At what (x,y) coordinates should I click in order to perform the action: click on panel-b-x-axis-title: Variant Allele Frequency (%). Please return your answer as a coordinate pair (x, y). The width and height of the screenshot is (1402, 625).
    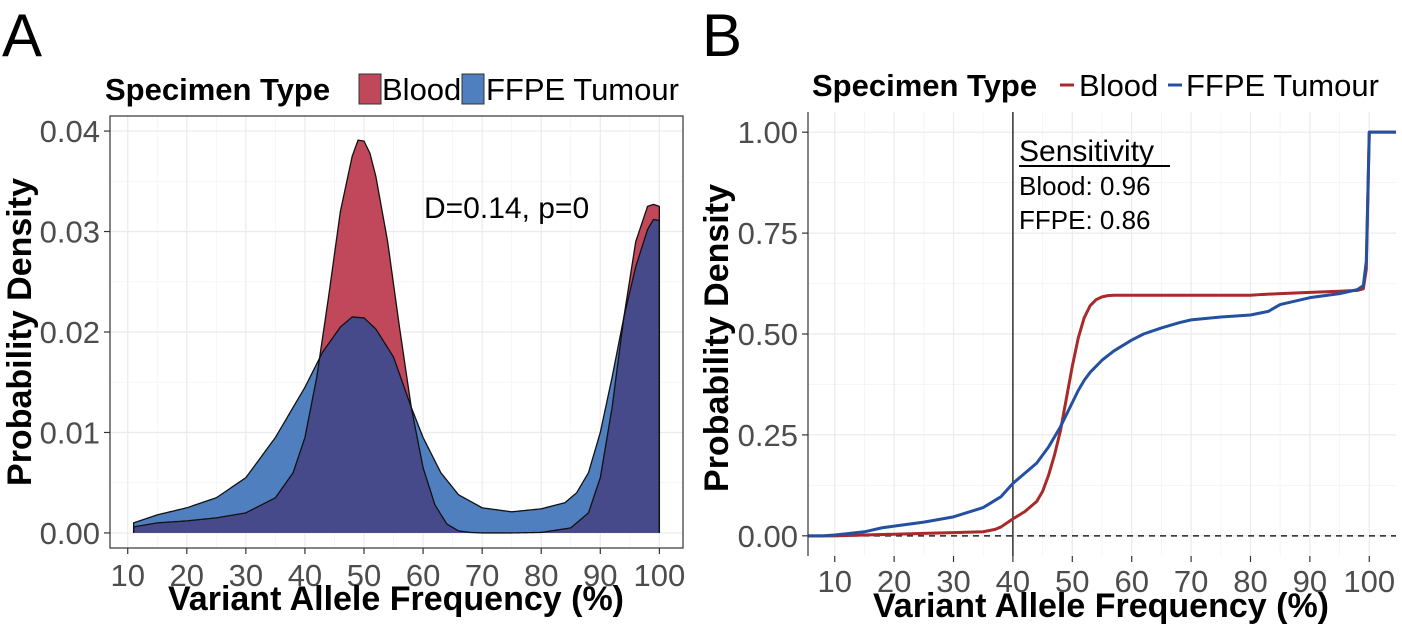
    Looking at the image, I should click on (1101, 606).